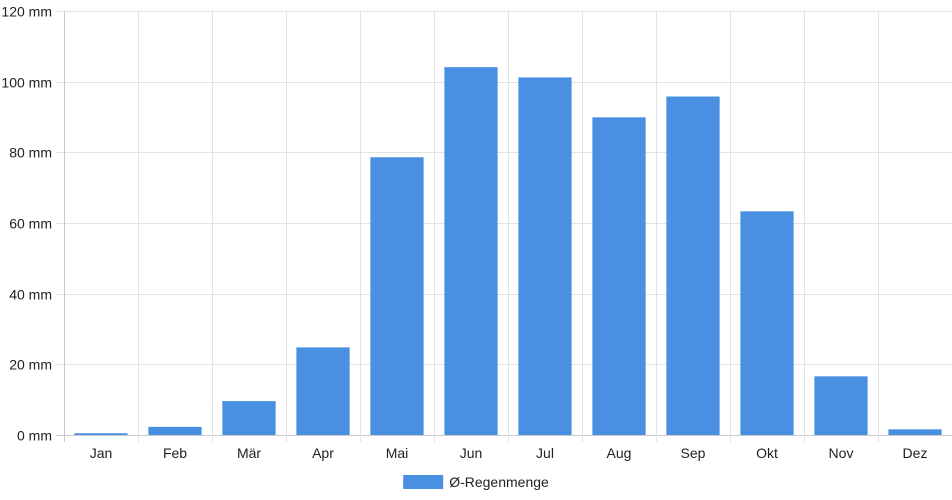  What do you see at coordinates (915, 432) in the screenshot?
I see `bar-dez` at bounding box center [915, 432].